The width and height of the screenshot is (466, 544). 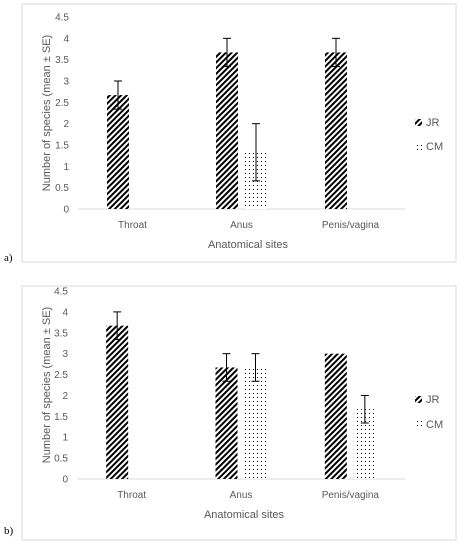 I want to click on error-bar-jr-penis-vagina, so click(x=336, y=52).